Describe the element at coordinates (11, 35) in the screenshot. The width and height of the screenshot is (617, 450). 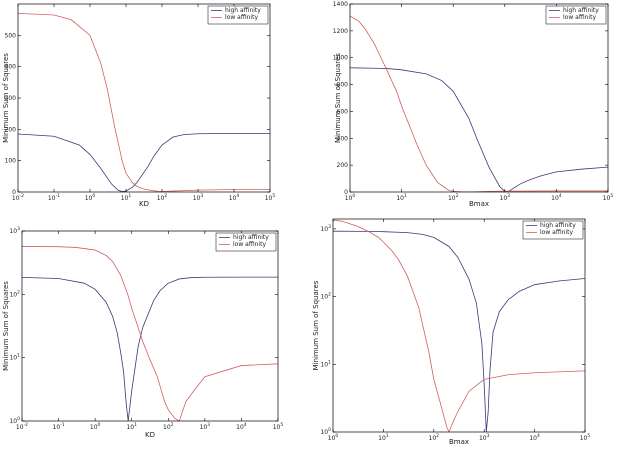
I see `y-tick-label: 500` at that location.